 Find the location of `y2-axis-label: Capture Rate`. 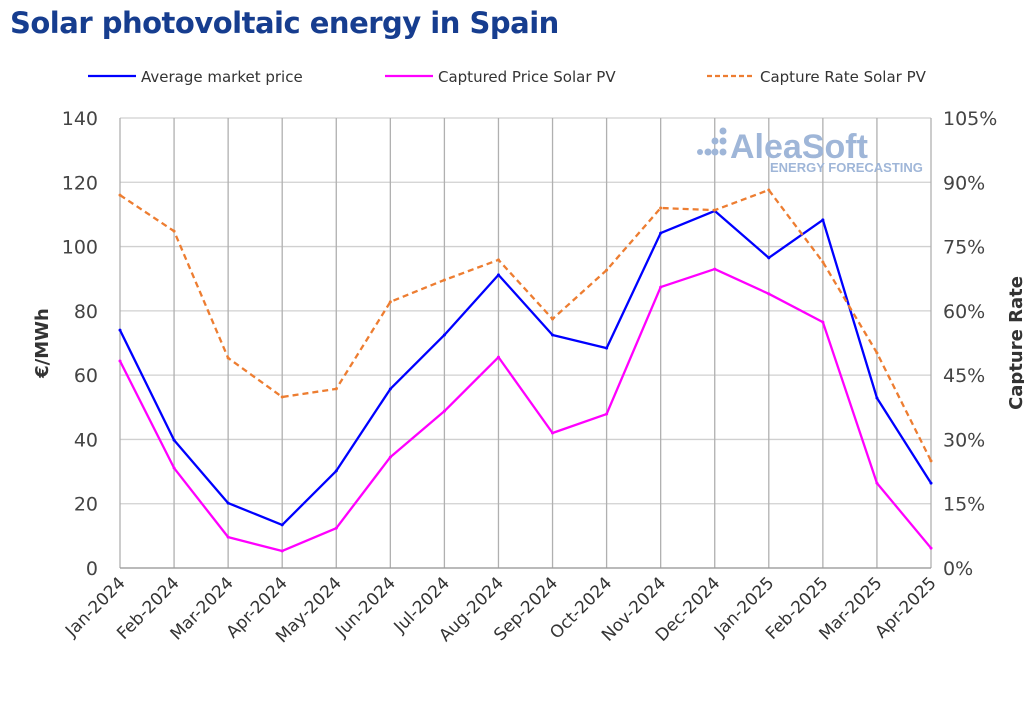

y2-axis-label: Capture Rate is located at coordinates (1015, 343).